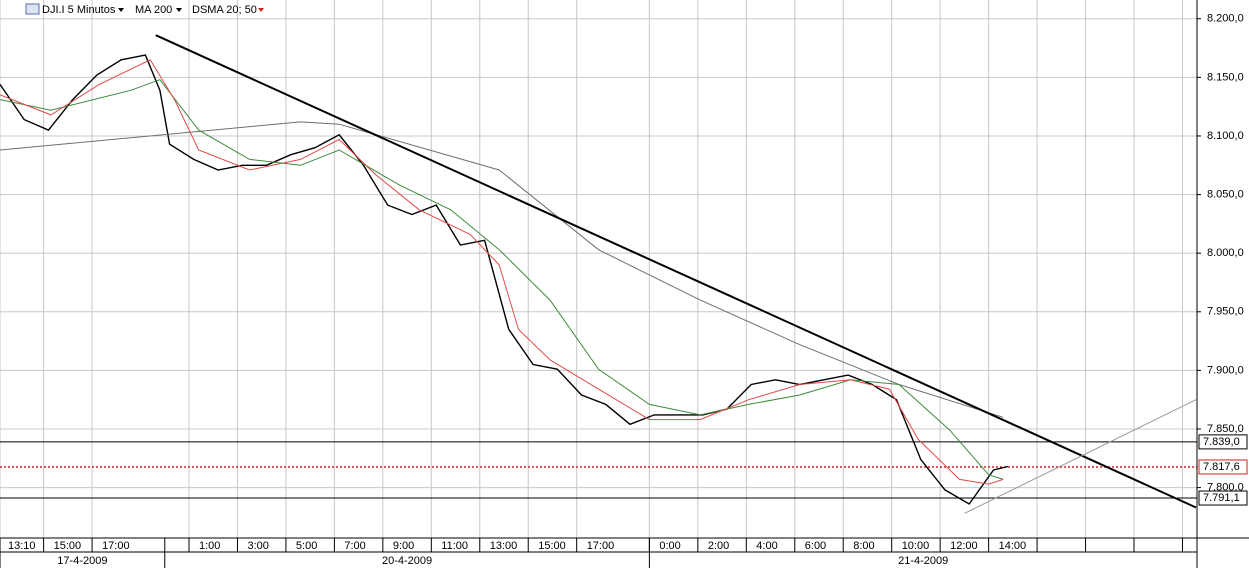  Describe the element at coordinates (1225, 194) in the screenshot. I see `y-tick-label: 8.050,0` at that location.